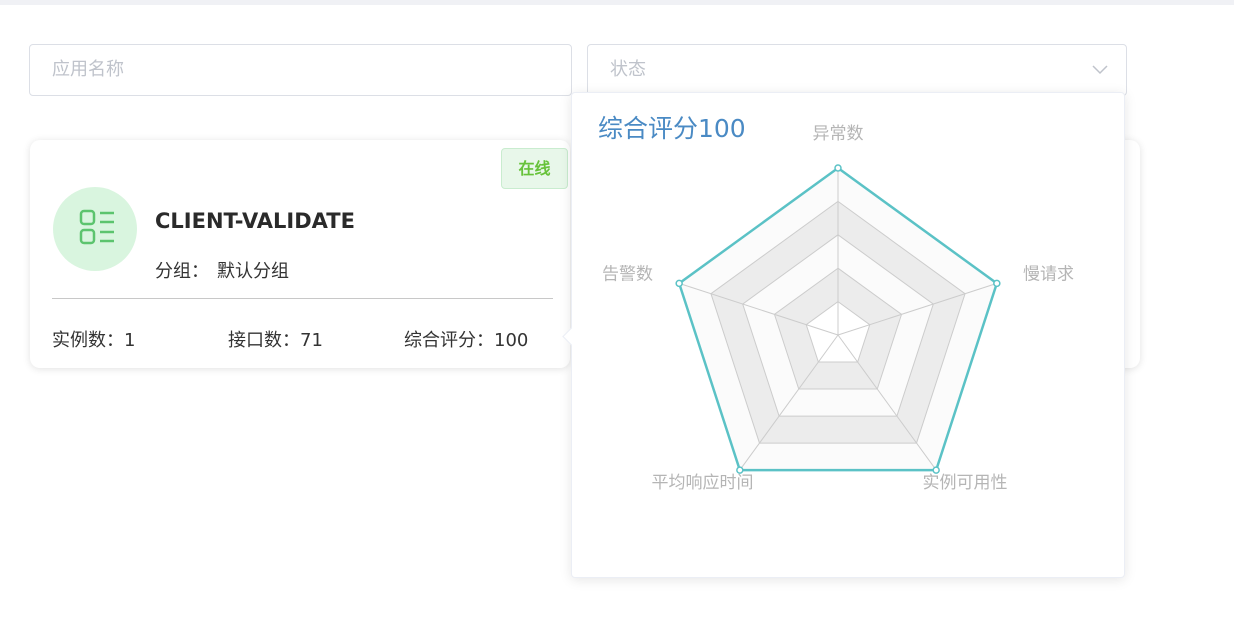 The height and width of the screenshot is (619, 1234). Describe the element at coordinates (534, 168) in the screenshot. I see `status-badge: 在线` at that location.